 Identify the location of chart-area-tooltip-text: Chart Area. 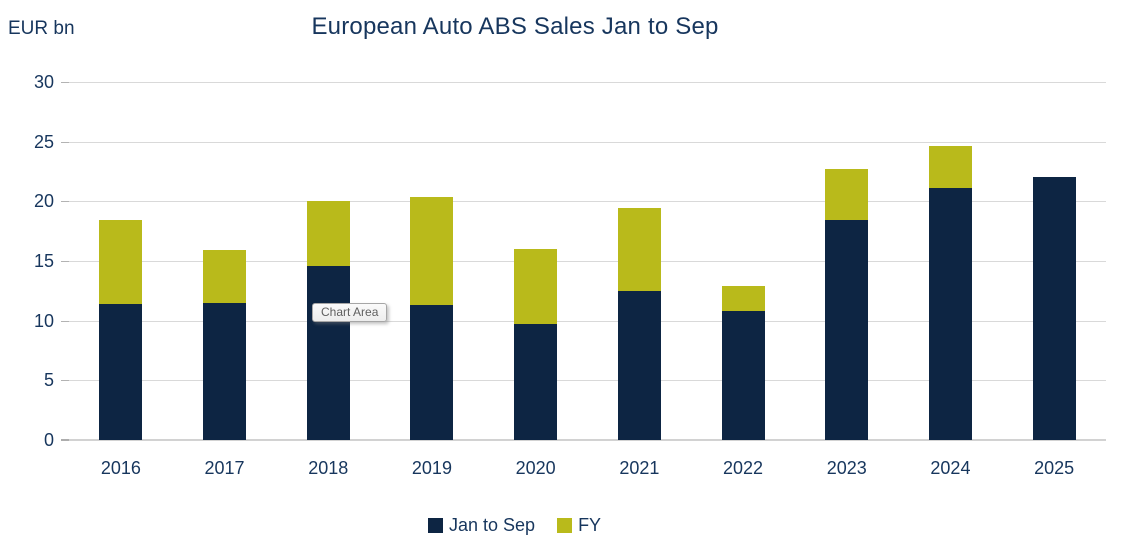
(350, 312).